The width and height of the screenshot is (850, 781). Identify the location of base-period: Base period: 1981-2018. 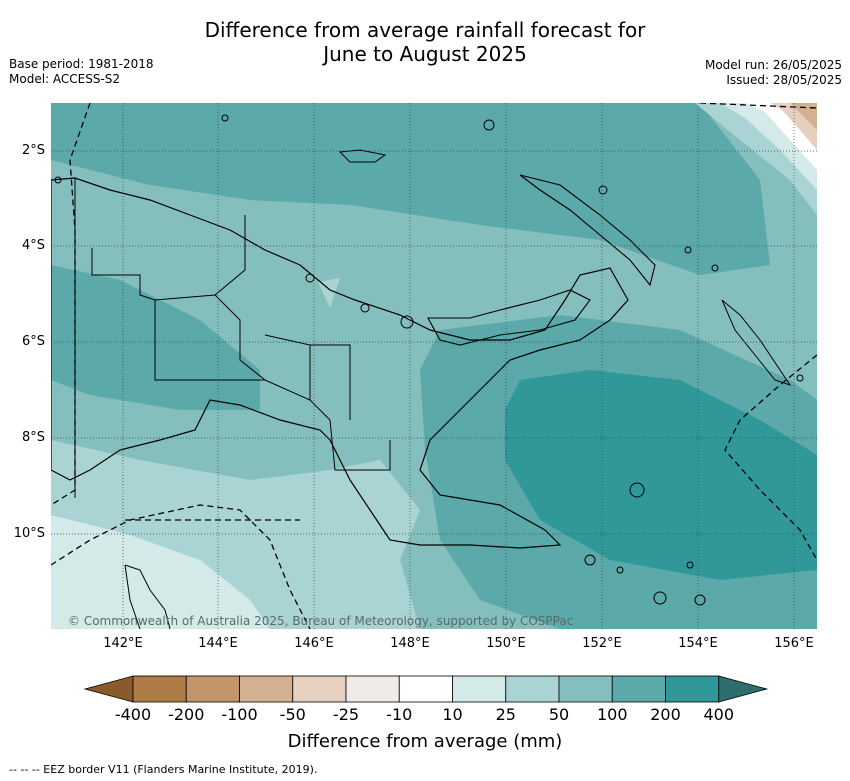
(81, 64).